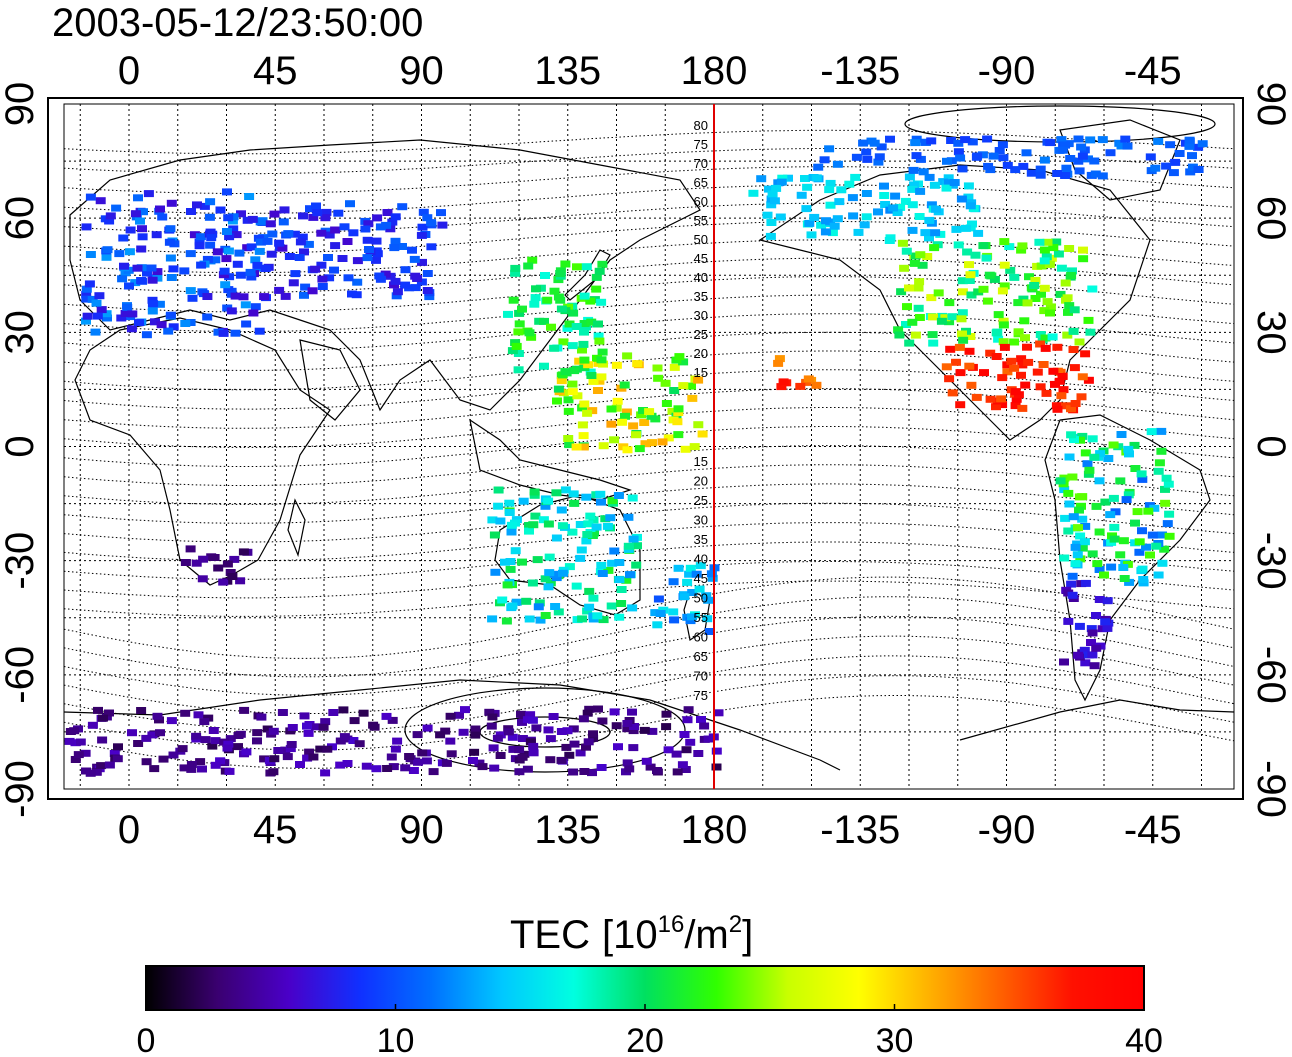 This screenshot has height=1057, width=1292. I want to click on contour-label: 70, so click(701, 676).